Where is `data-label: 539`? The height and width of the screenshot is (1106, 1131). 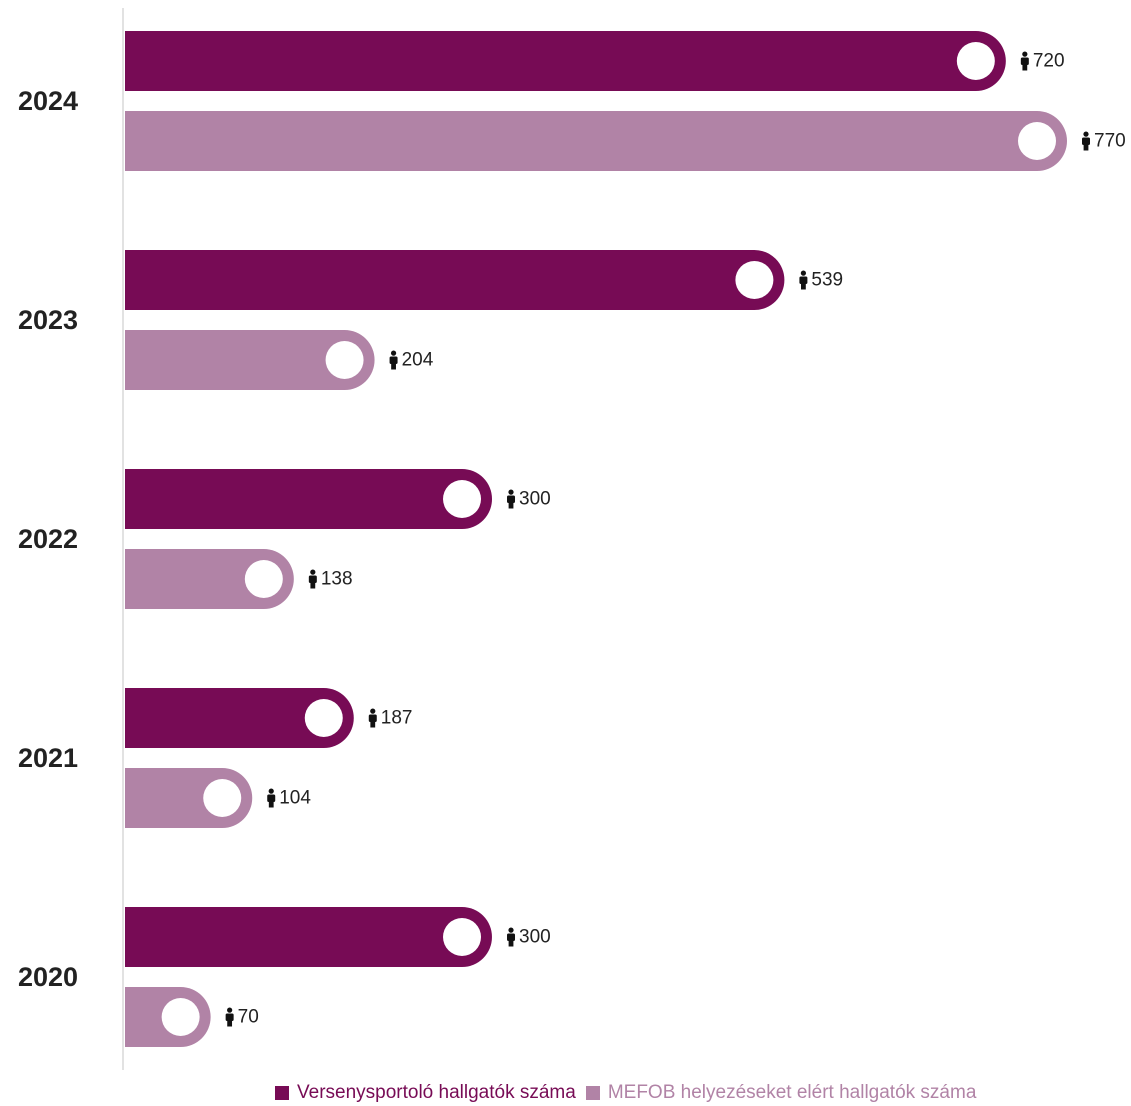
data-label: 539 is located at coordinates (827, 280).